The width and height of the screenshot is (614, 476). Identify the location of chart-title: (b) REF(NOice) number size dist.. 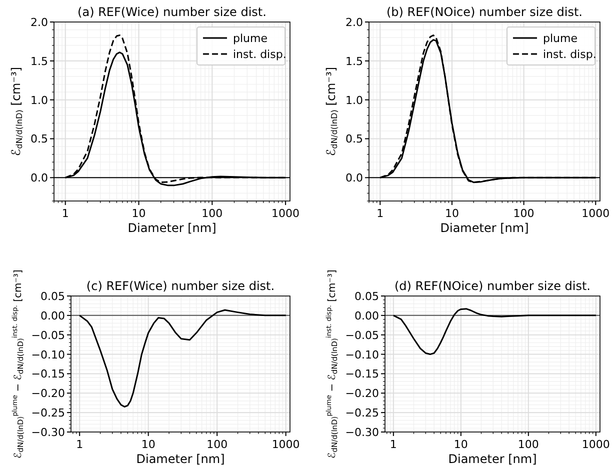
(484, 12).